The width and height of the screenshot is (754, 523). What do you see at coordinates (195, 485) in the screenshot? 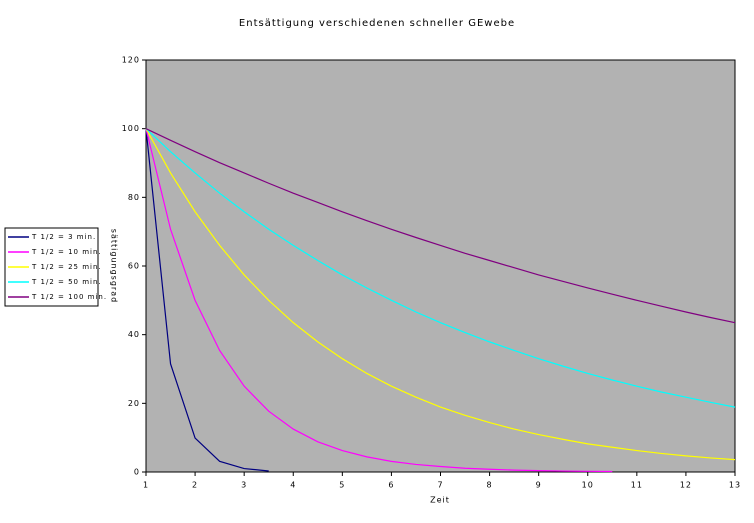
I see `x-tick-label: 2` at bounding box center [195, 485].